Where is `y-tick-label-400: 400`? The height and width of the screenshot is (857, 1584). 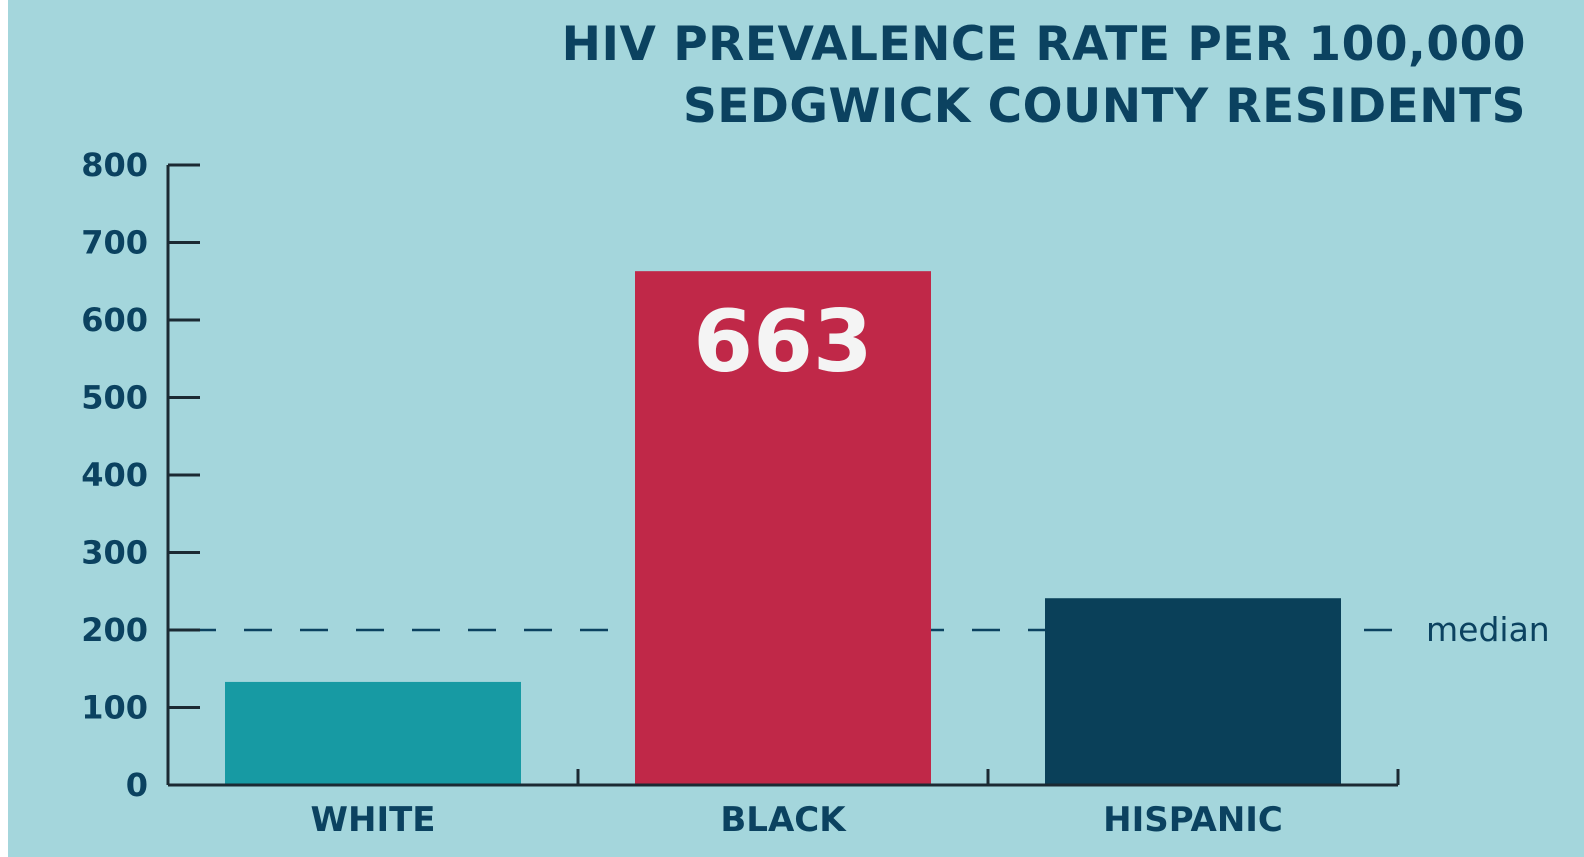
y-tick-label-400: 400 is located at coordinates (114, 475).